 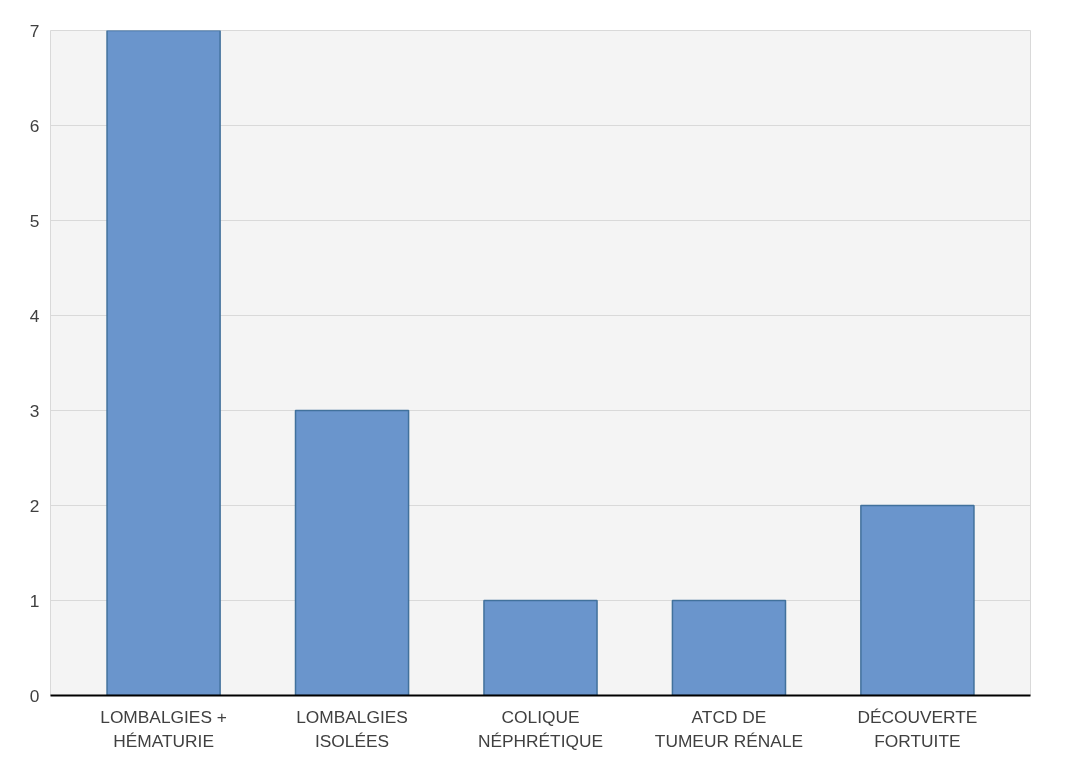 I want to click on y-tick-label: 2, so click(x=34, y=505).